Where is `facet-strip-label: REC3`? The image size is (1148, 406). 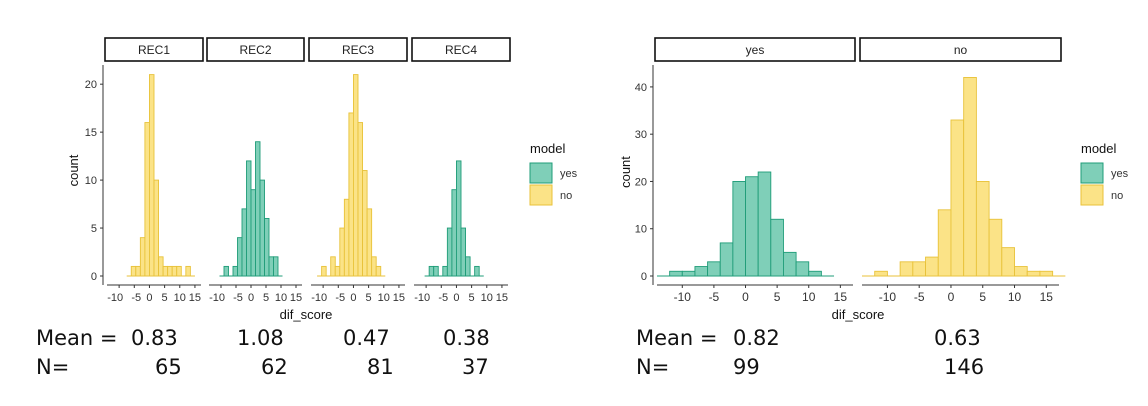 facet-strip-label: REC3 is located at coordinates (358, 50).